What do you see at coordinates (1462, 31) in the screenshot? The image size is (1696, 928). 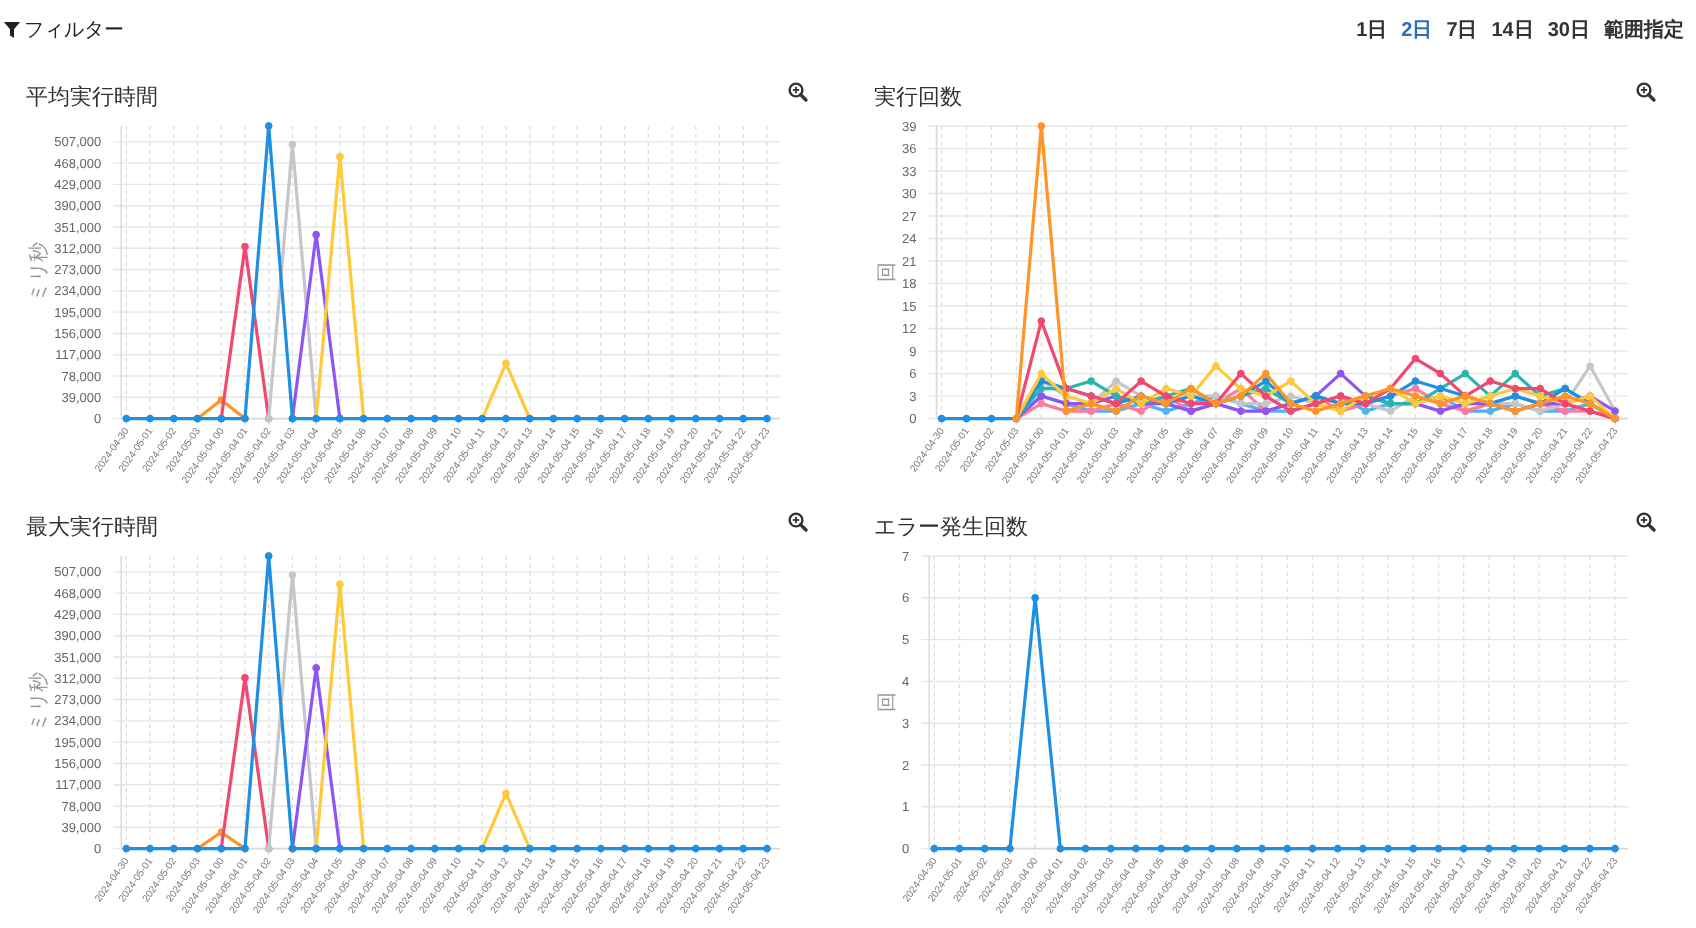 I see `category-label: 7日` at bounding box center [1462, 31].